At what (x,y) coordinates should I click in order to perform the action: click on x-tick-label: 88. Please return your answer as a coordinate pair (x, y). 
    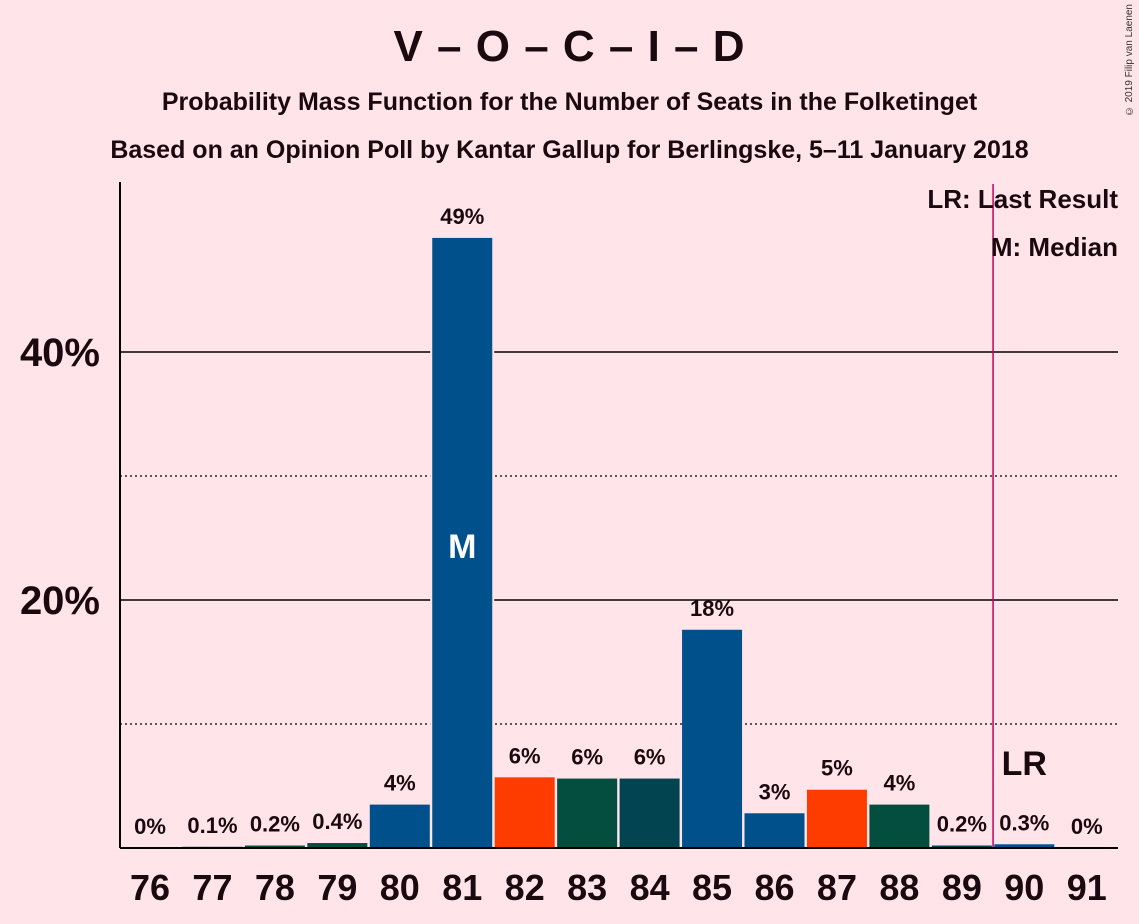
    Looking at the image, I should click on (899, 887).